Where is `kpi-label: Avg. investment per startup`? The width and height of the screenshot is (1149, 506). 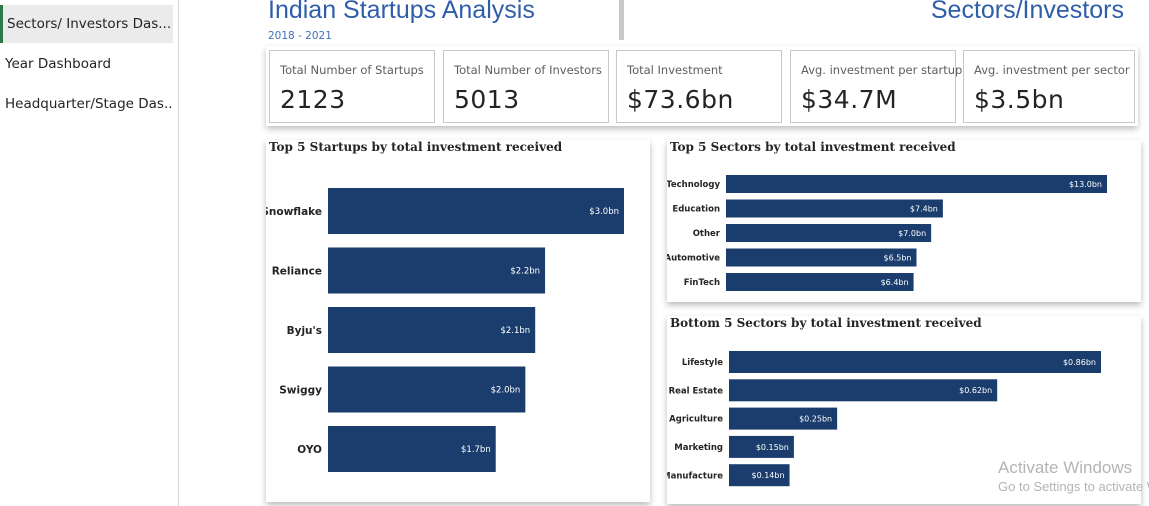
kpi-label: Avg. investment per startup is located at coordinates (882, 70).